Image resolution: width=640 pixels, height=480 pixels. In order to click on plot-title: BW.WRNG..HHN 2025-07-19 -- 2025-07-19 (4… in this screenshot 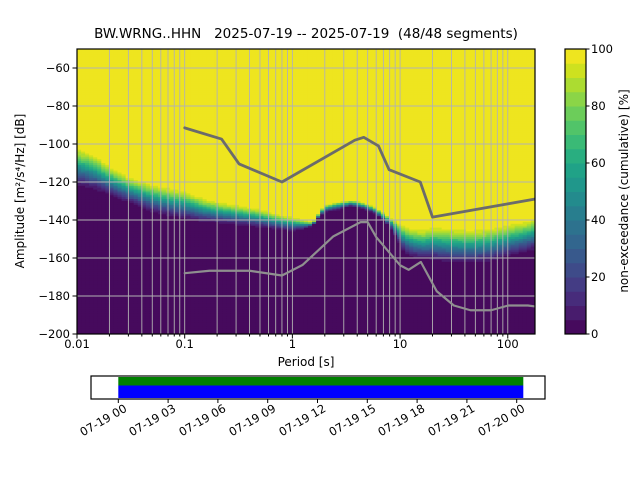, I will do `click(306, 34)`.